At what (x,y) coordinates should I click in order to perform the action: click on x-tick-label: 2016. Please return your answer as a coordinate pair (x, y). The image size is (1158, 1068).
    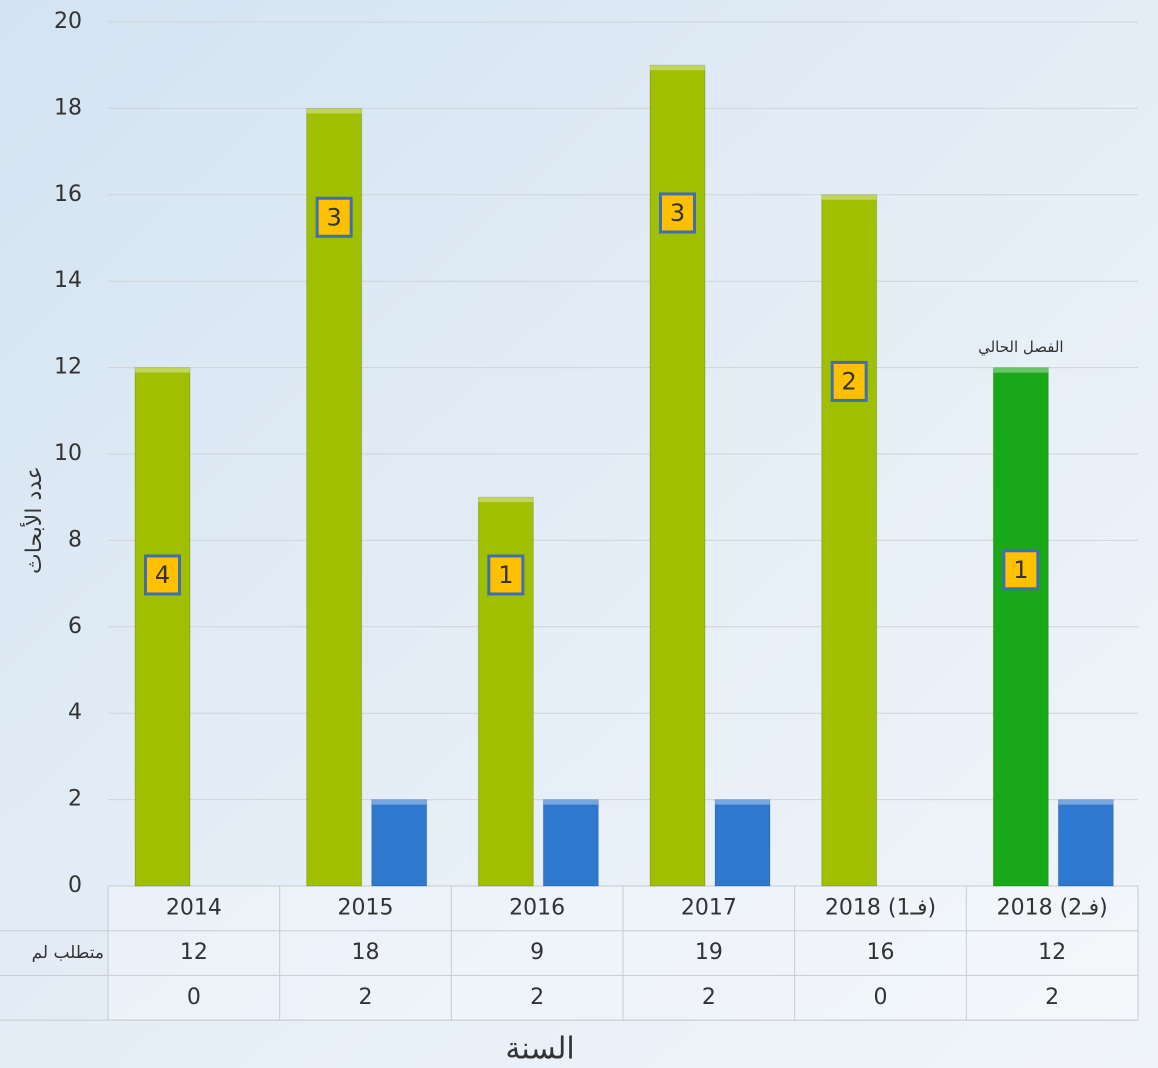
    Looking at the image, I should click on (537, 907).